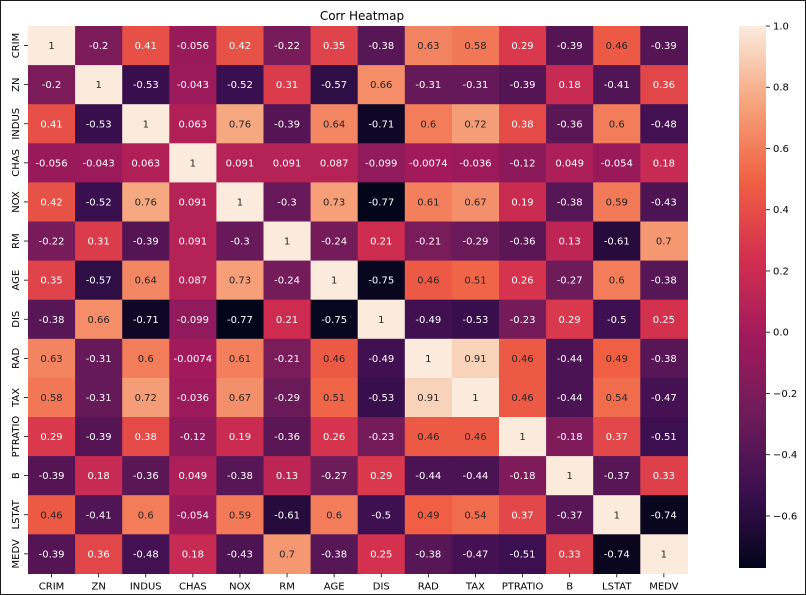 This screenshot has width=806, height=595. What do you see at coordinates (99, 281) in the screenshot?
I see `cell-label: -0.57` at bounding box center [99, 281].